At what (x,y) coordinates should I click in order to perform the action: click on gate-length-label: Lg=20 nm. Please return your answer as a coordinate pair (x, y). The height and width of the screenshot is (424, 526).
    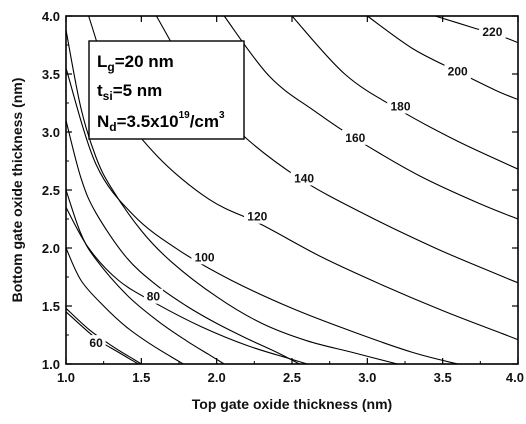
    Looking at the image, I should click on (135, 63).